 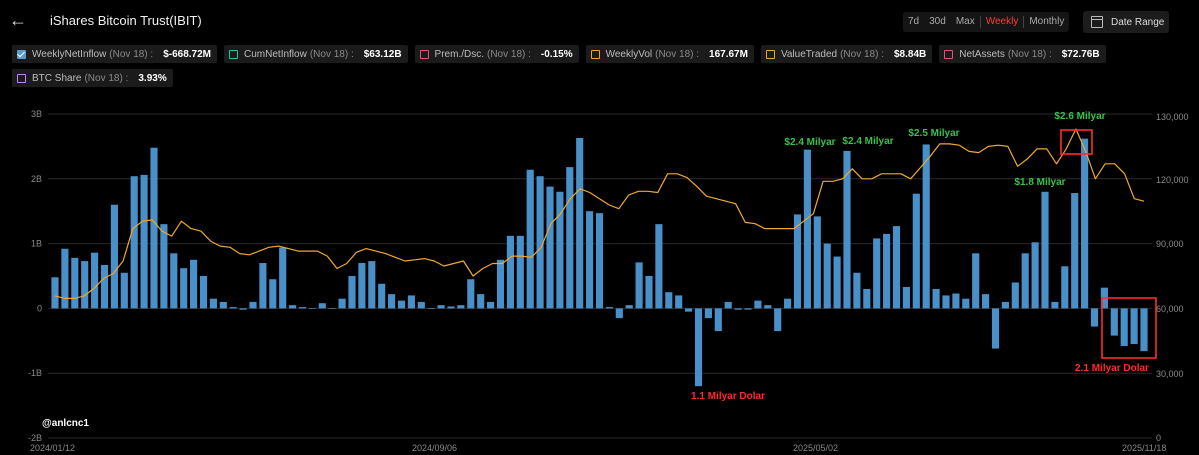 I want to click on legend-chip-weekly-net-inflow: WeeklyNetInflow (Nov 18) : $-668.72M, so click(x=115, y=54).